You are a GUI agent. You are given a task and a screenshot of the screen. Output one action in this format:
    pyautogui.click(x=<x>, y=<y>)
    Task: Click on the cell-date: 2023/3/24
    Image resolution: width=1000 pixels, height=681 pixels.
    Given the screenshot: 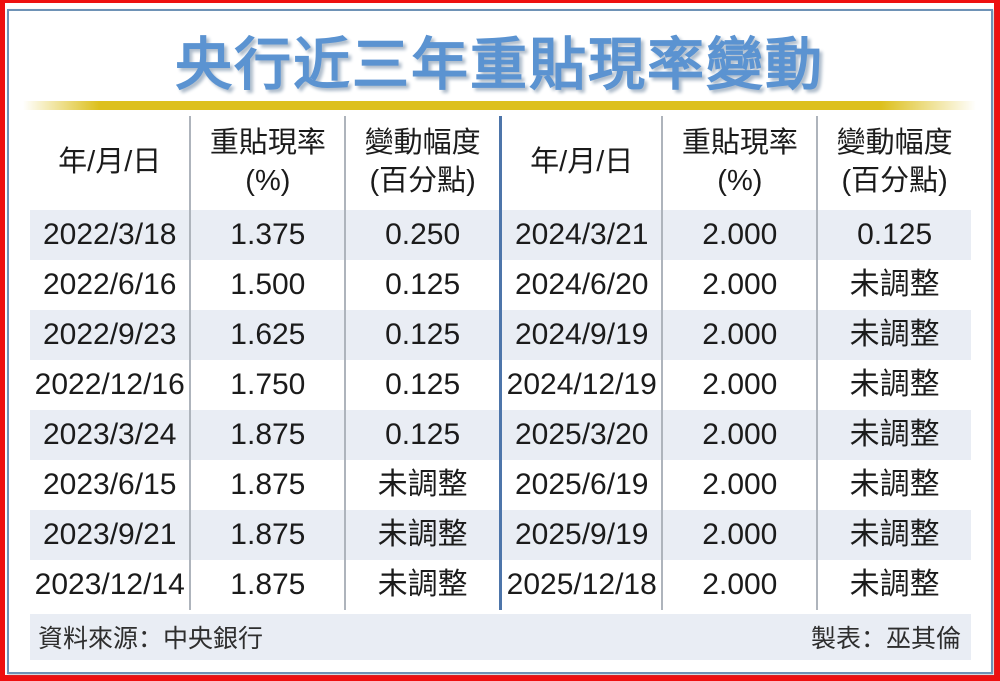 What is the action you would take?
    pyautogui.click(x=109, y=434)
    